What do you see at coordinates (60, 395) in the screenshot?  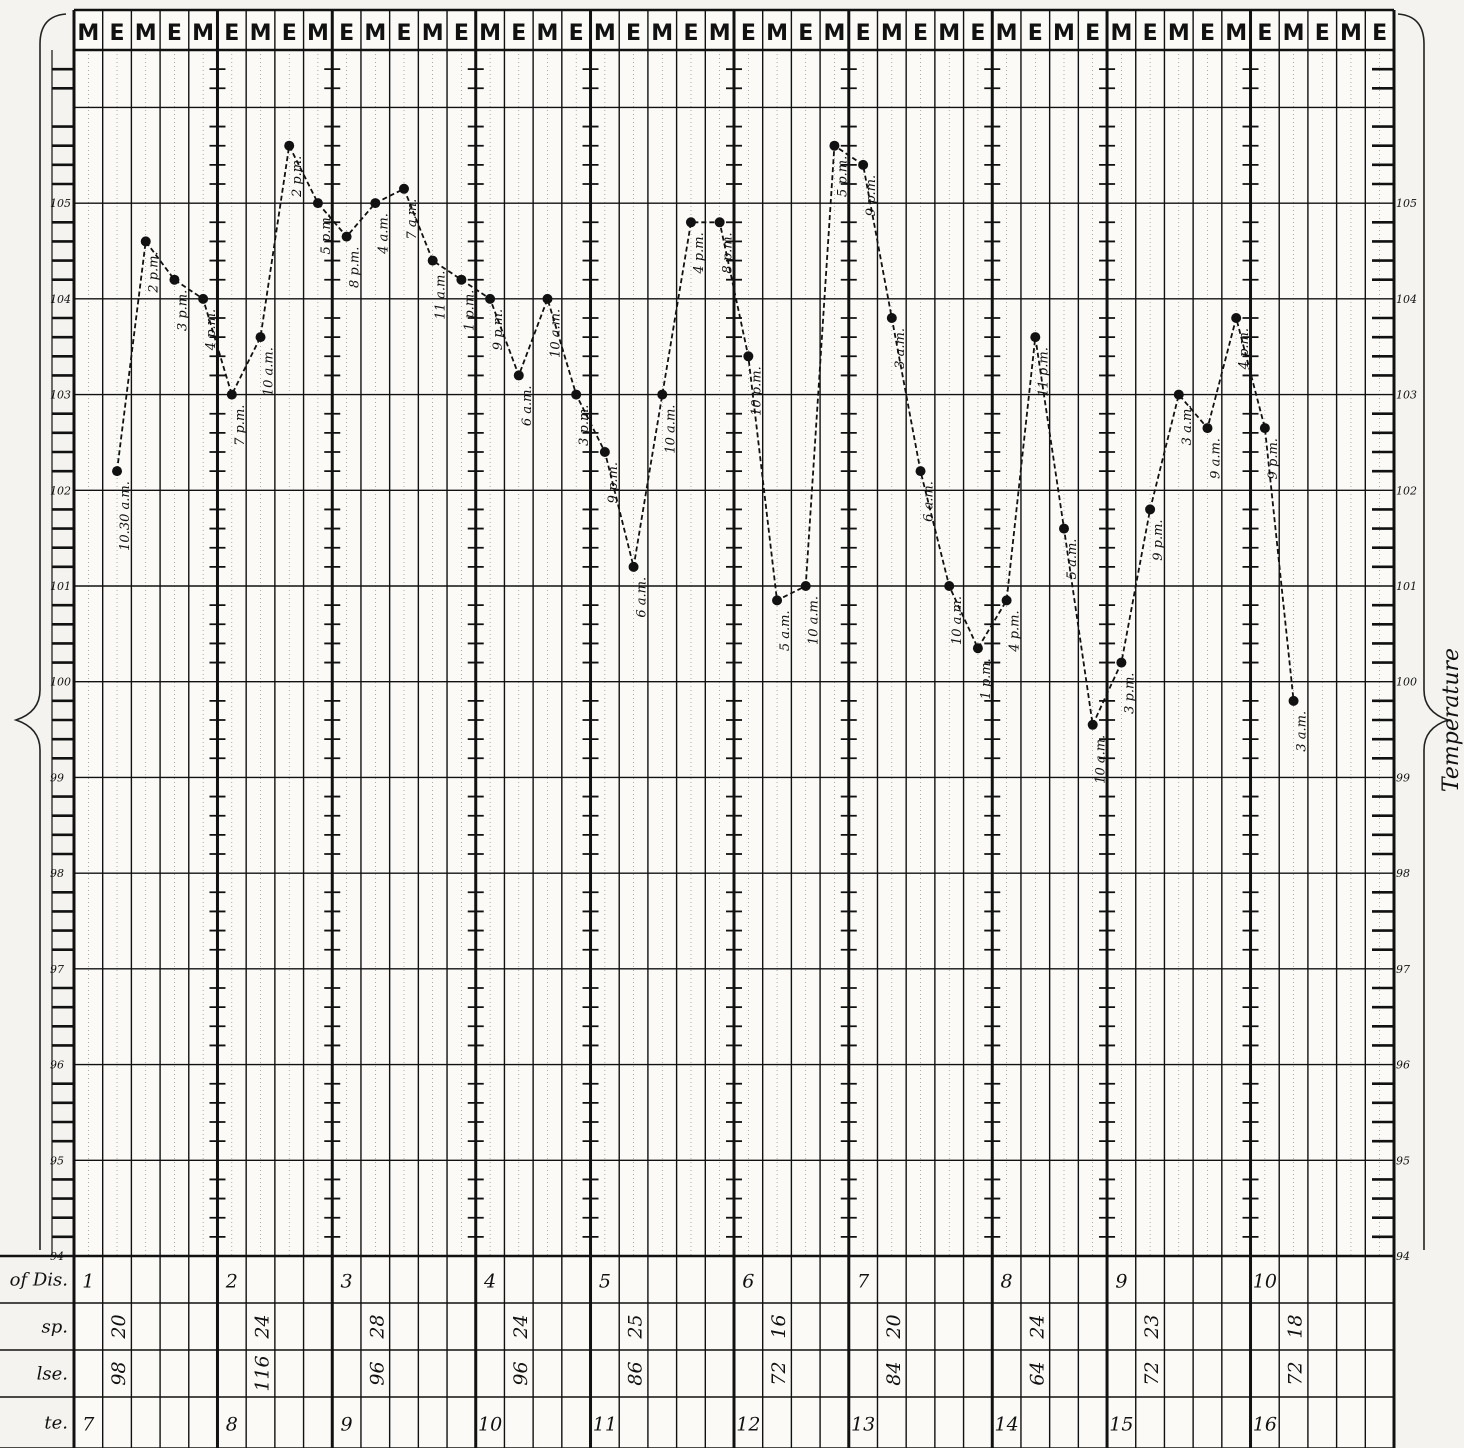 I see `y-tick-label-left: 103` at bounding box center [60, 395].